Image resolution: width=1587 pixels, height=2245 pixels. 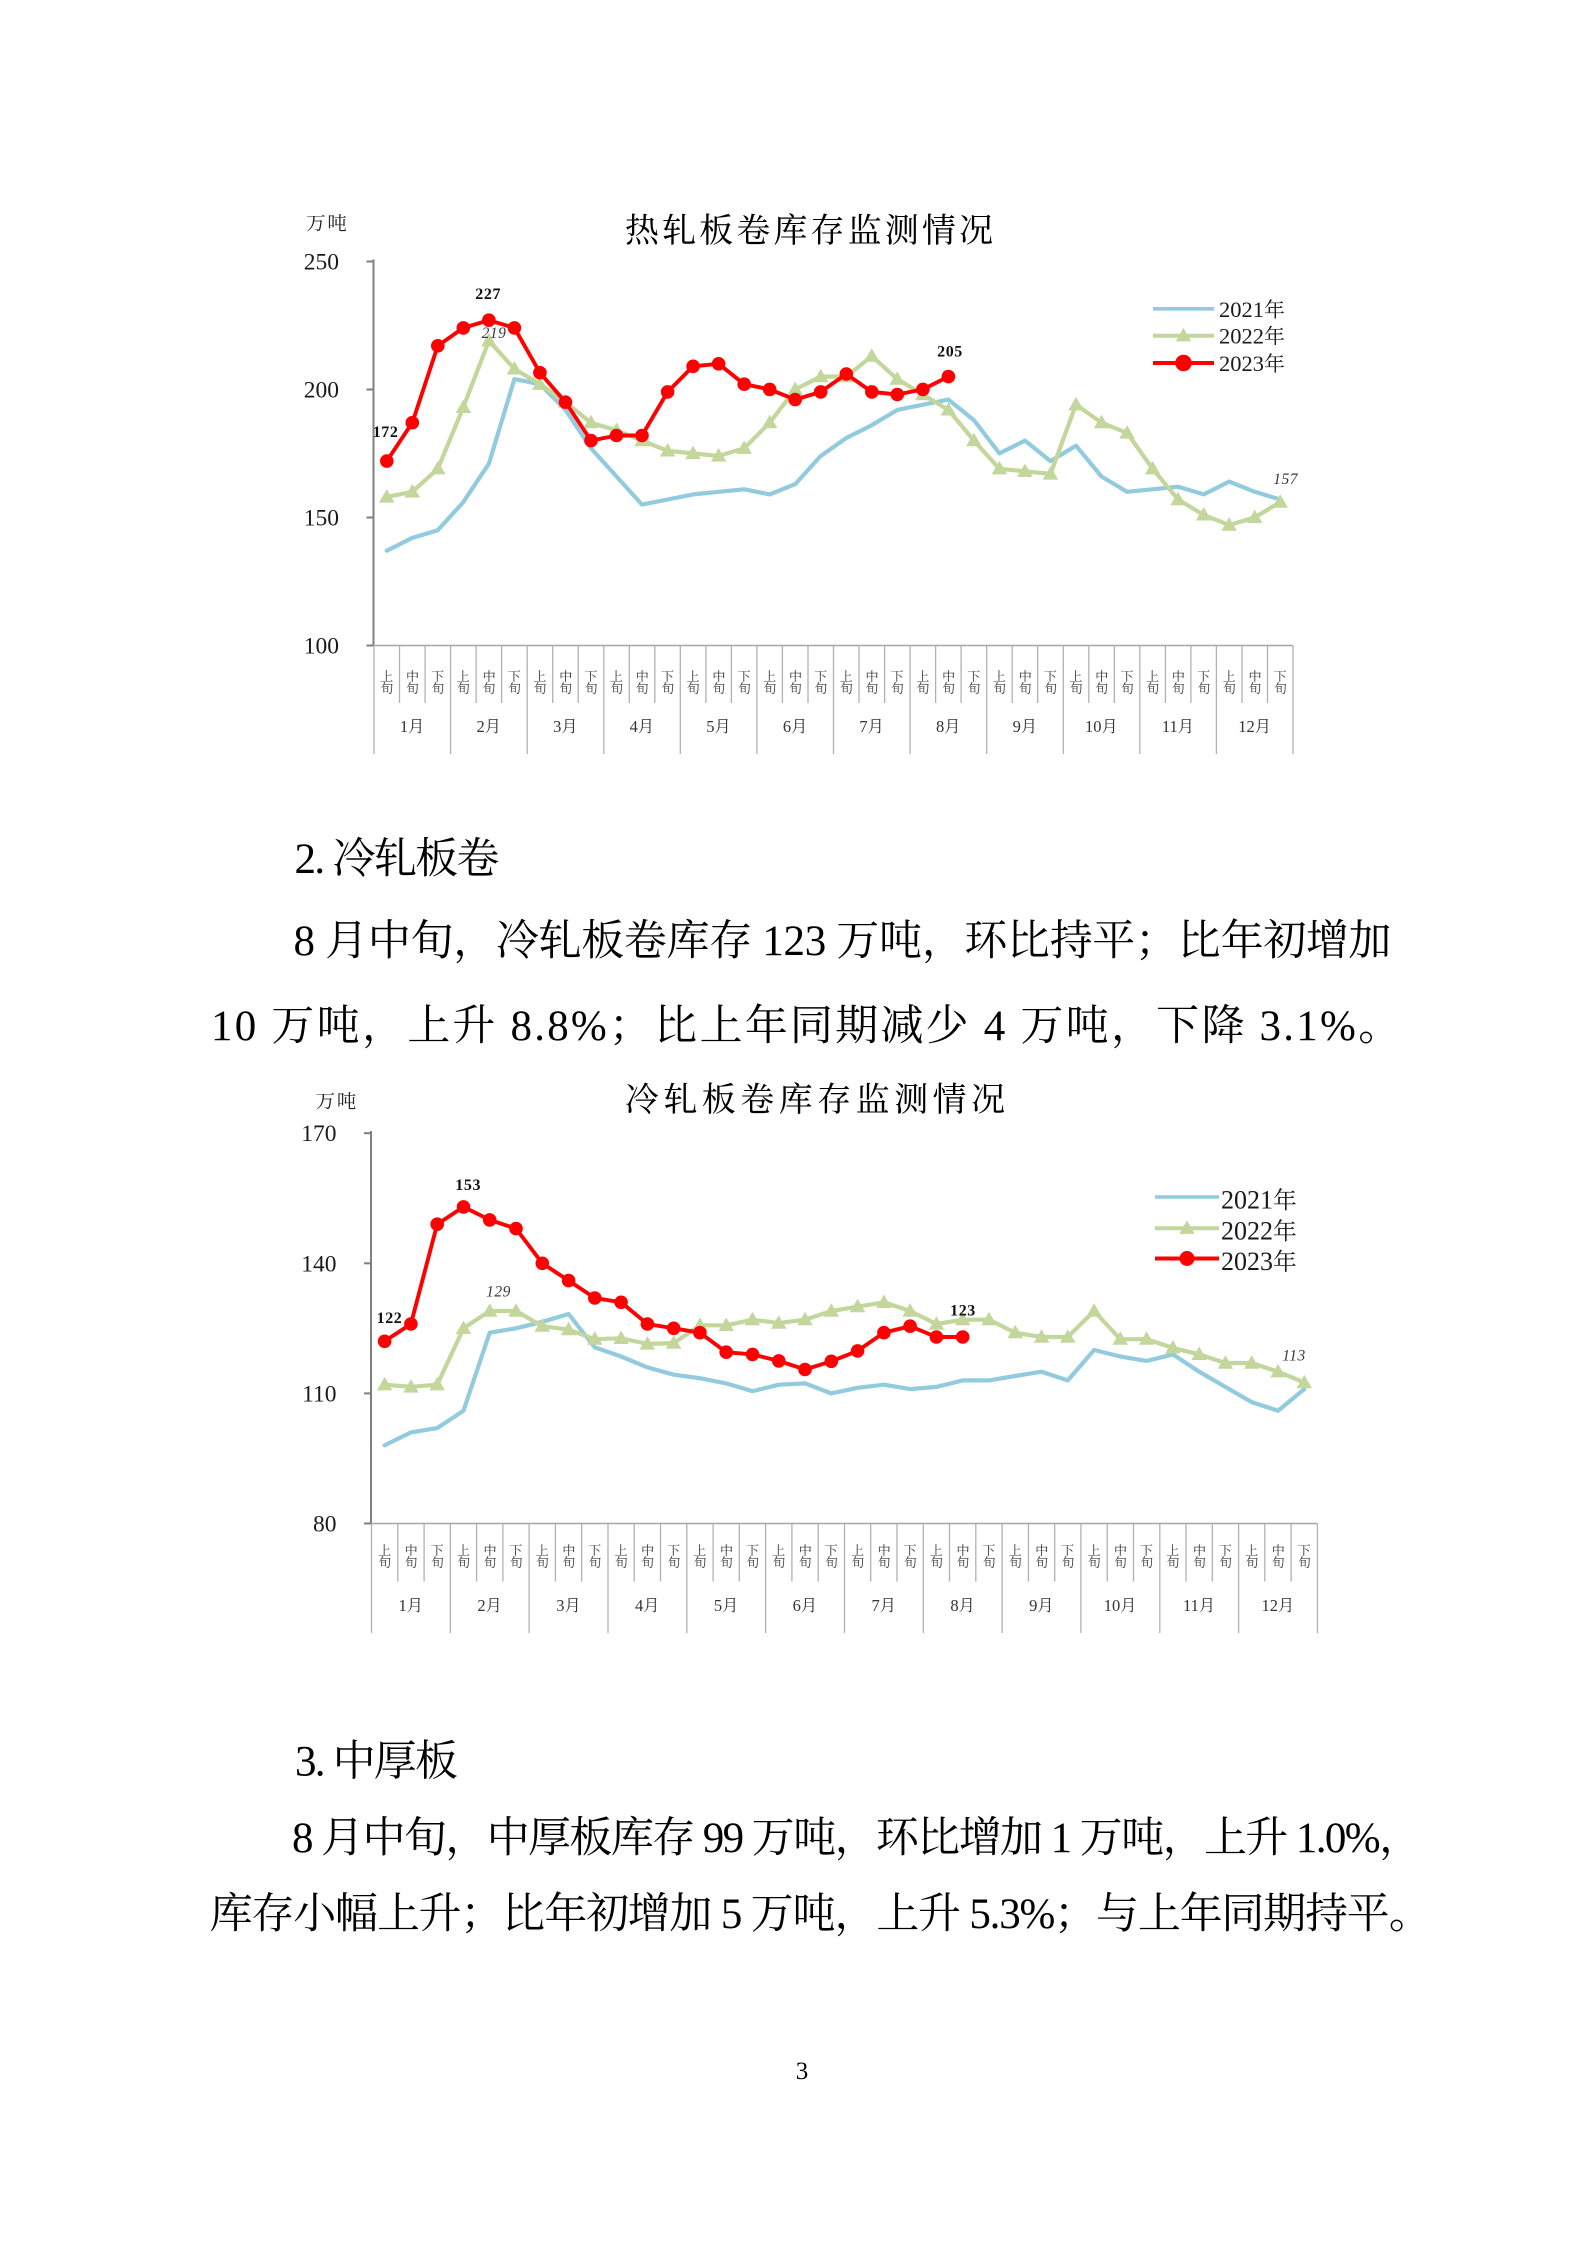 What do you see at coordinates (963, 1310) in the screenshot?
I see `svg-text: 123` at bounding box center [963, 1310].